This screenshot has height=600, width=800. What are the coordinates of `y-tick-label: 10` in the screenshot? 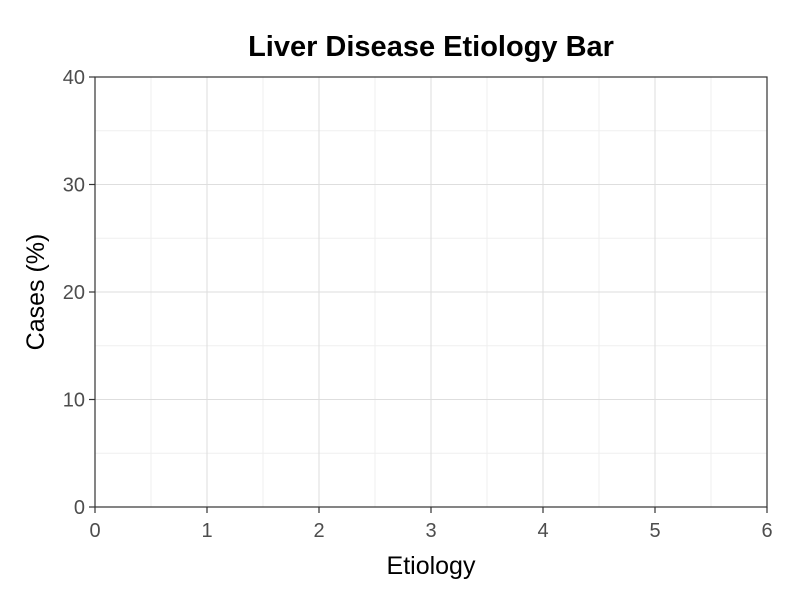 It's located at (74, 401).